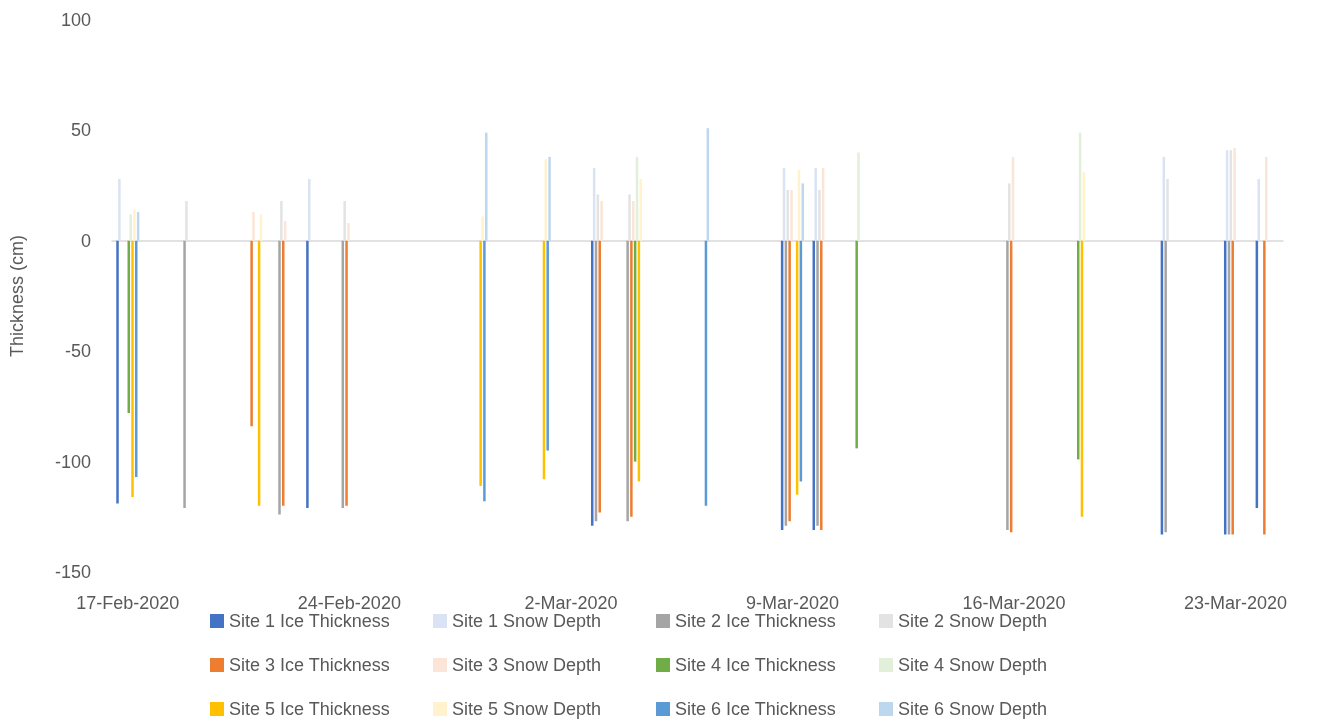 Image resolution: width=1319 pixels, height=727 pixels. What do you see at coordinates (85, 240) in the screenshot?
I see `y-tick-label: 0` at bounding box center [85, 240].